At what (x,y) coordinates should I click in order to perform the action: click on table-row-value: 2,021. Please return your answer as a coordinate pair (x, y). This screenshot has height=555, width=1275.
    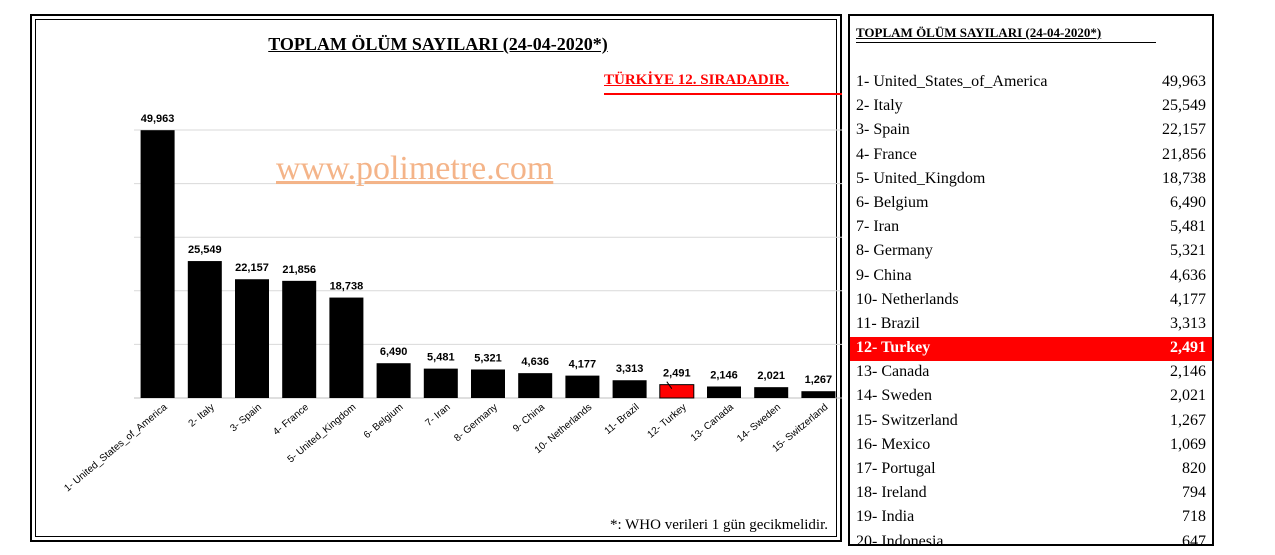
    Looking at the image, I should click on (1188, 396).